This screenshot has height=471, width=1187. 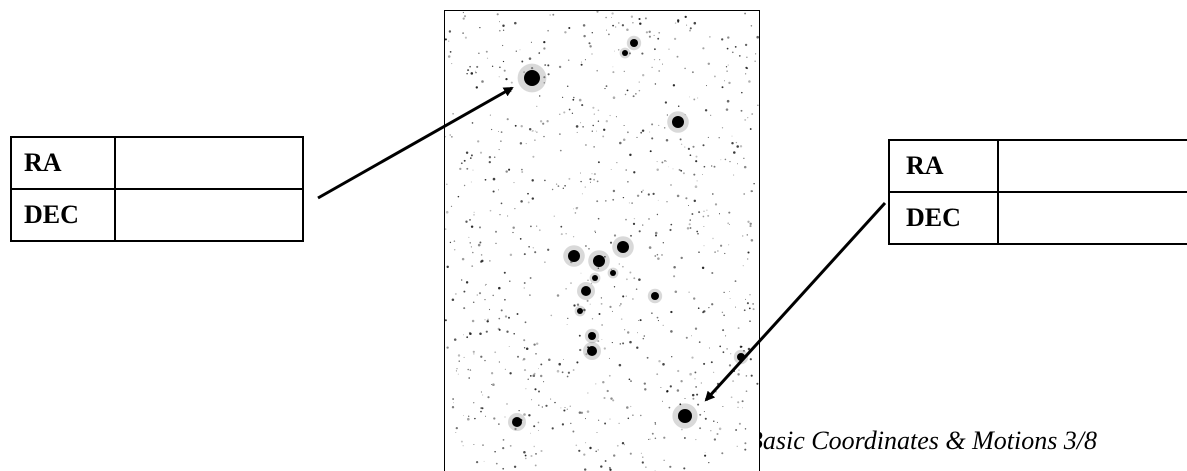 I want to click on arrow-to-lower-star, so click(x=795, y=301).